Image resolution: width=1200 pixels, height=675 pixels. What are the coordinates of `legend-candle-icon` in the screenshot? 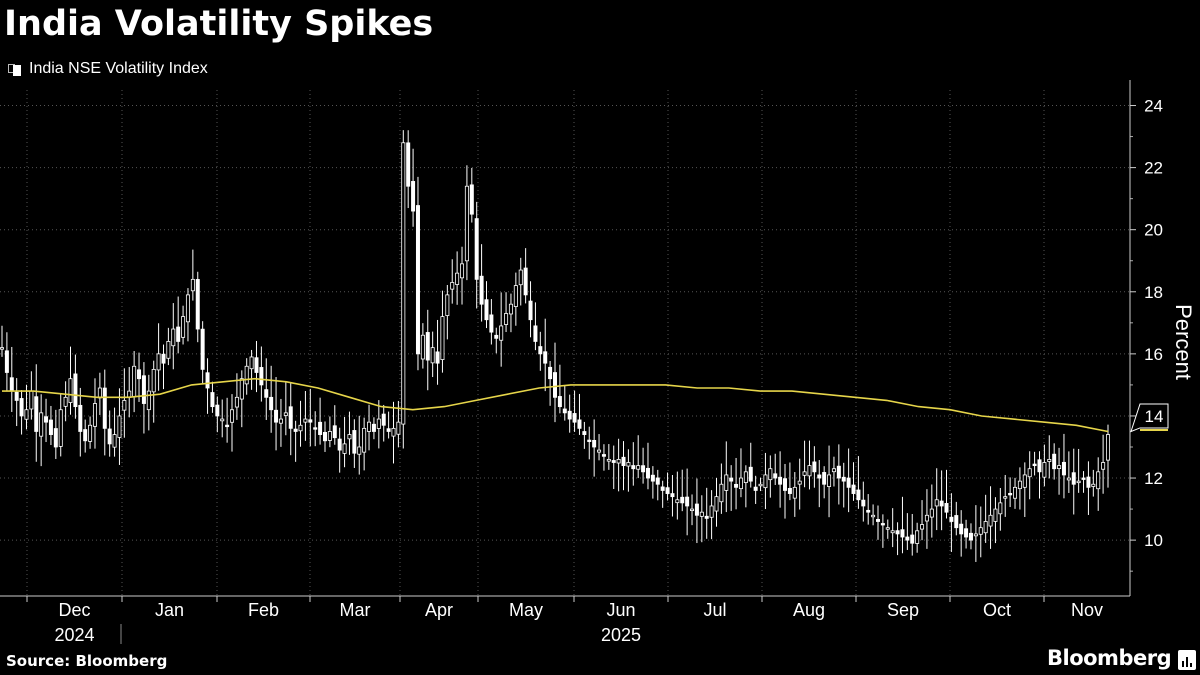 It's located at (14, 69).